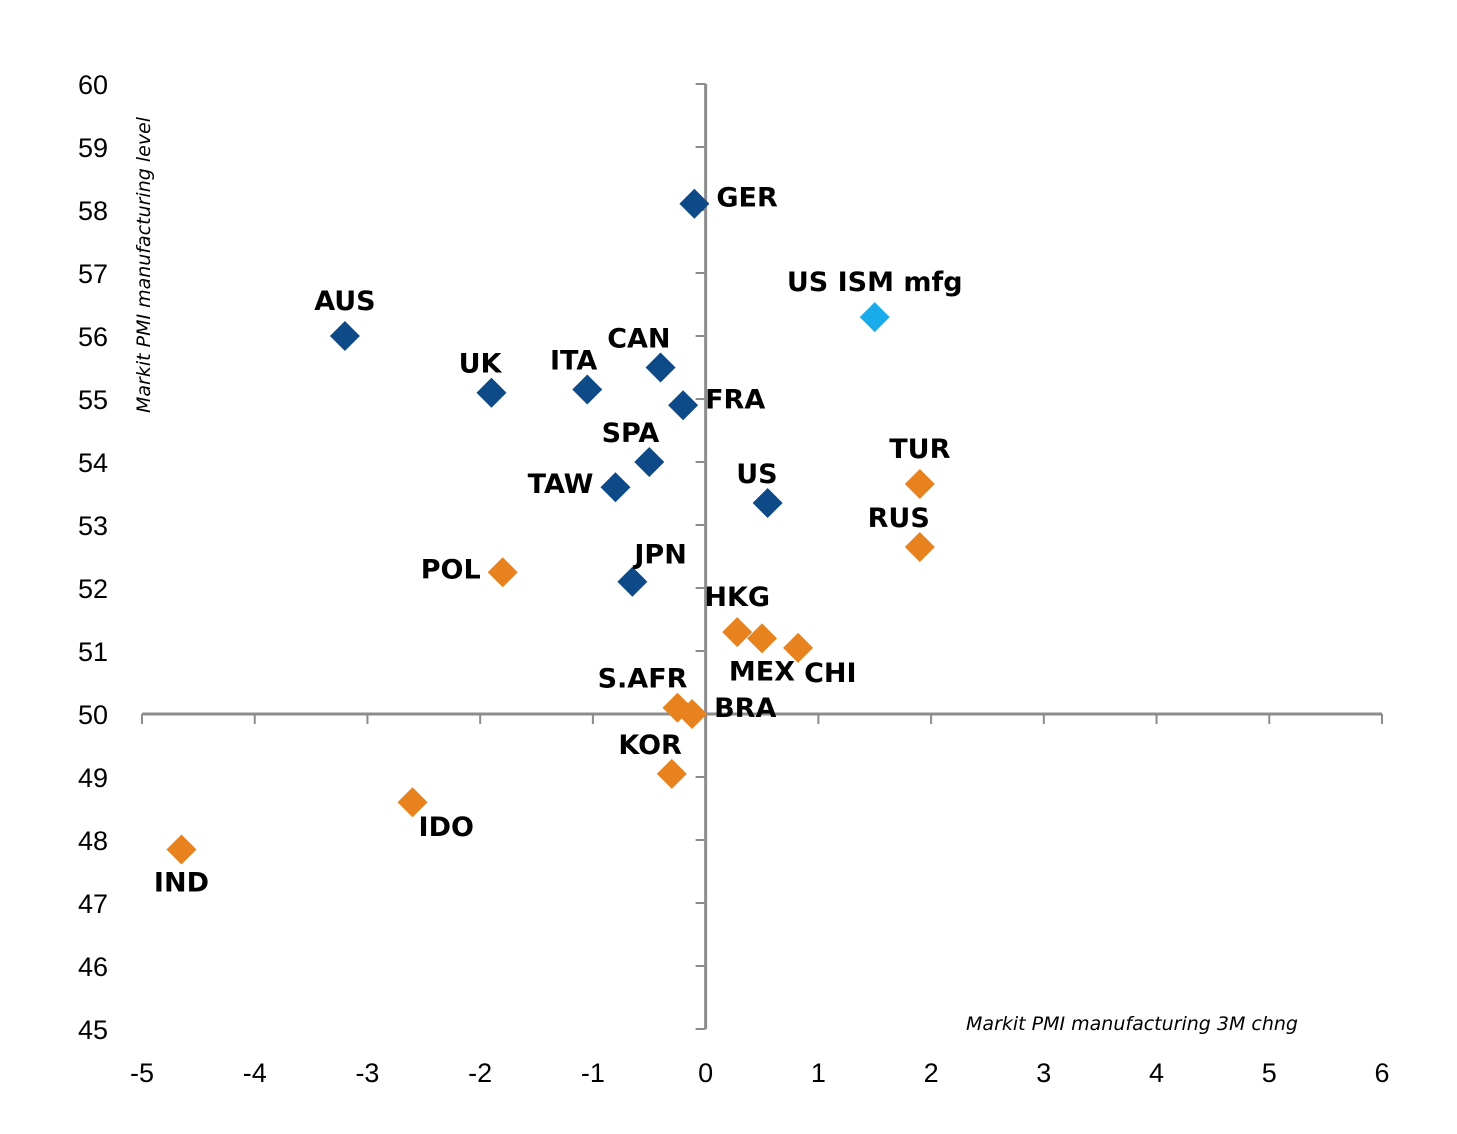 The width and height of the screenshot is (1457, 1134). I want to click on point-label: RUS, so click(899, 518).